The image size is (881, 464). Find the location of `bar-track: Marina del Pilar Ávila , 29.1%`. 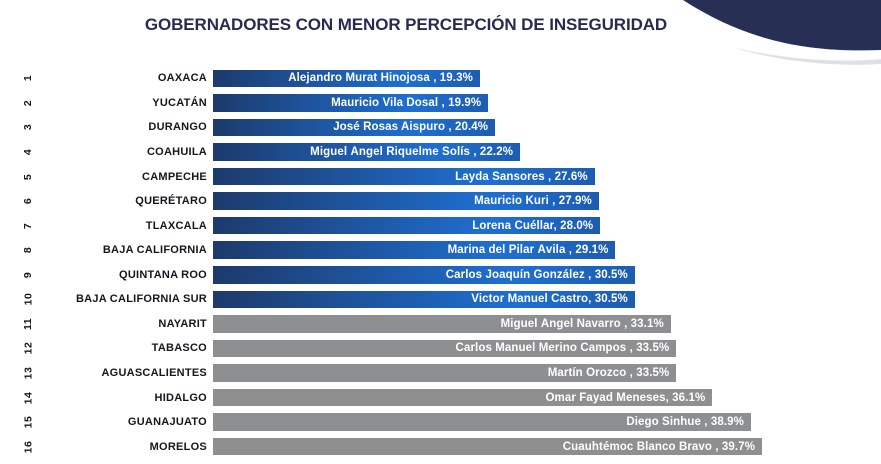

bar-track: Marina del Pilar Ávila , 29.1% is located at coordinates (547, 250).